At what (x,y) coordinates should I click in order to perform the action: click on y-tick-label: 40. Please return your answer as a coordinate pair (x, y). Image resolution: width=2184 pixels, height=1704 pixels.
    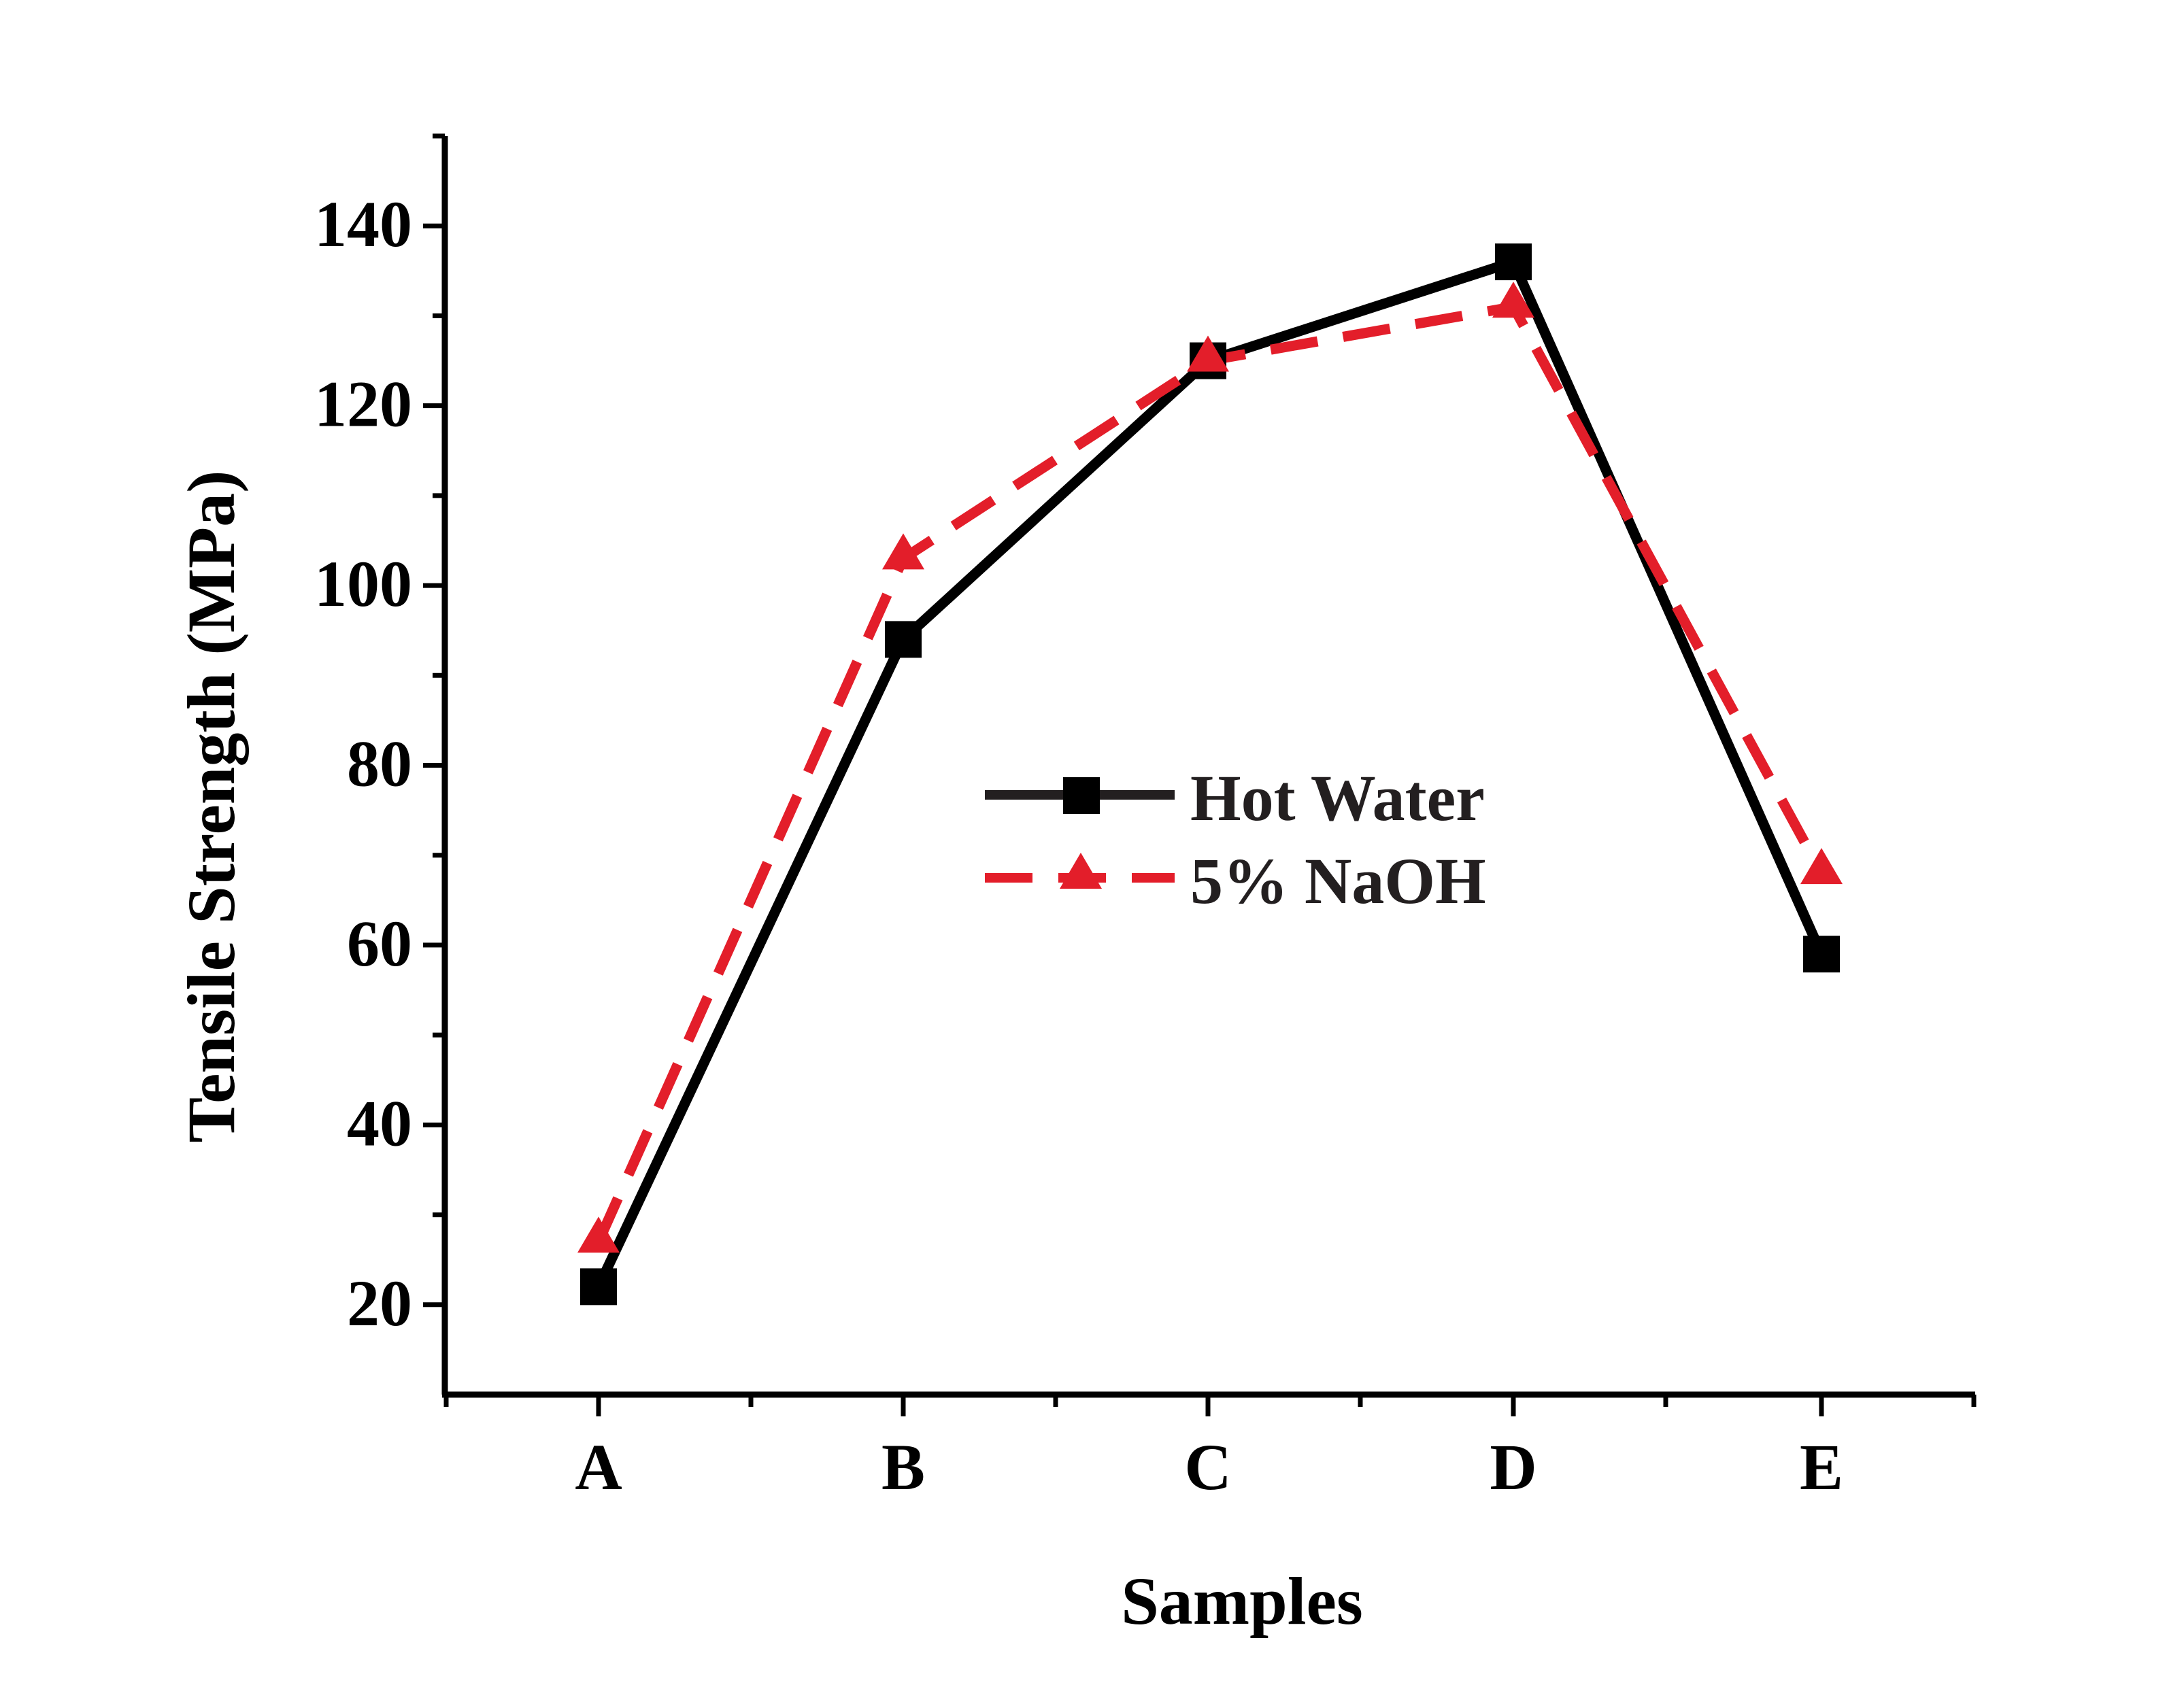
    Looking at the image, I should click on (380, 1123).